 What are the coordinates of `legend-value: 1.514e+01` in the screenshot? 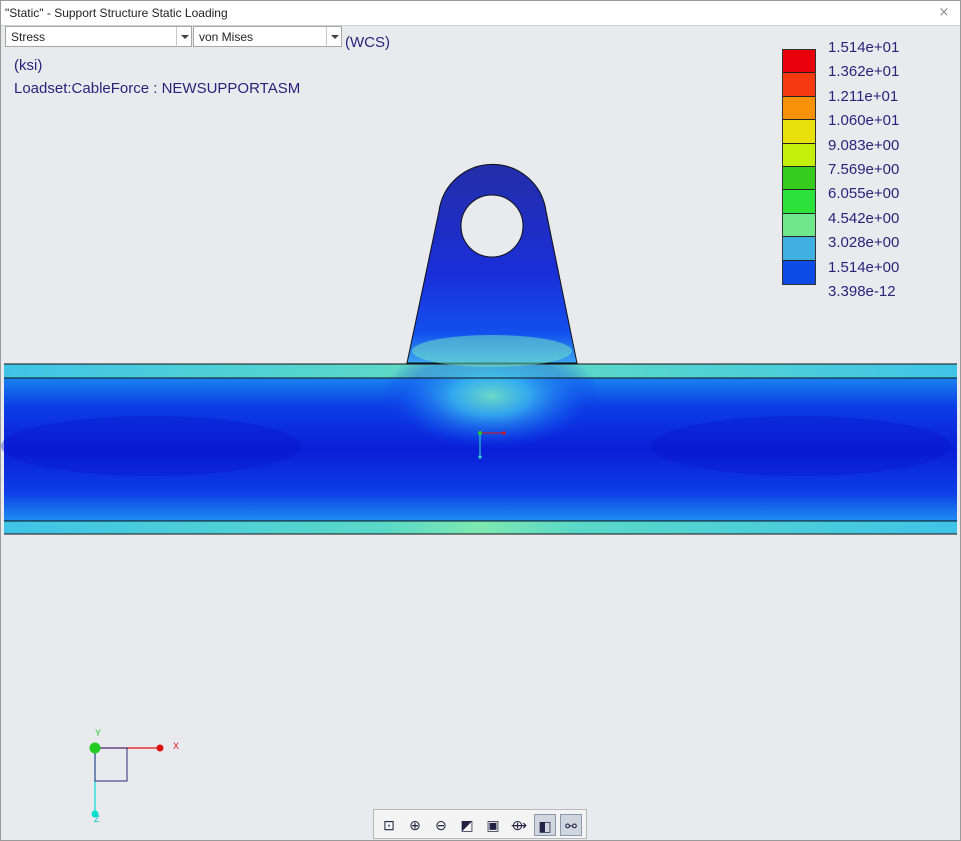 It's located at (864, 47).